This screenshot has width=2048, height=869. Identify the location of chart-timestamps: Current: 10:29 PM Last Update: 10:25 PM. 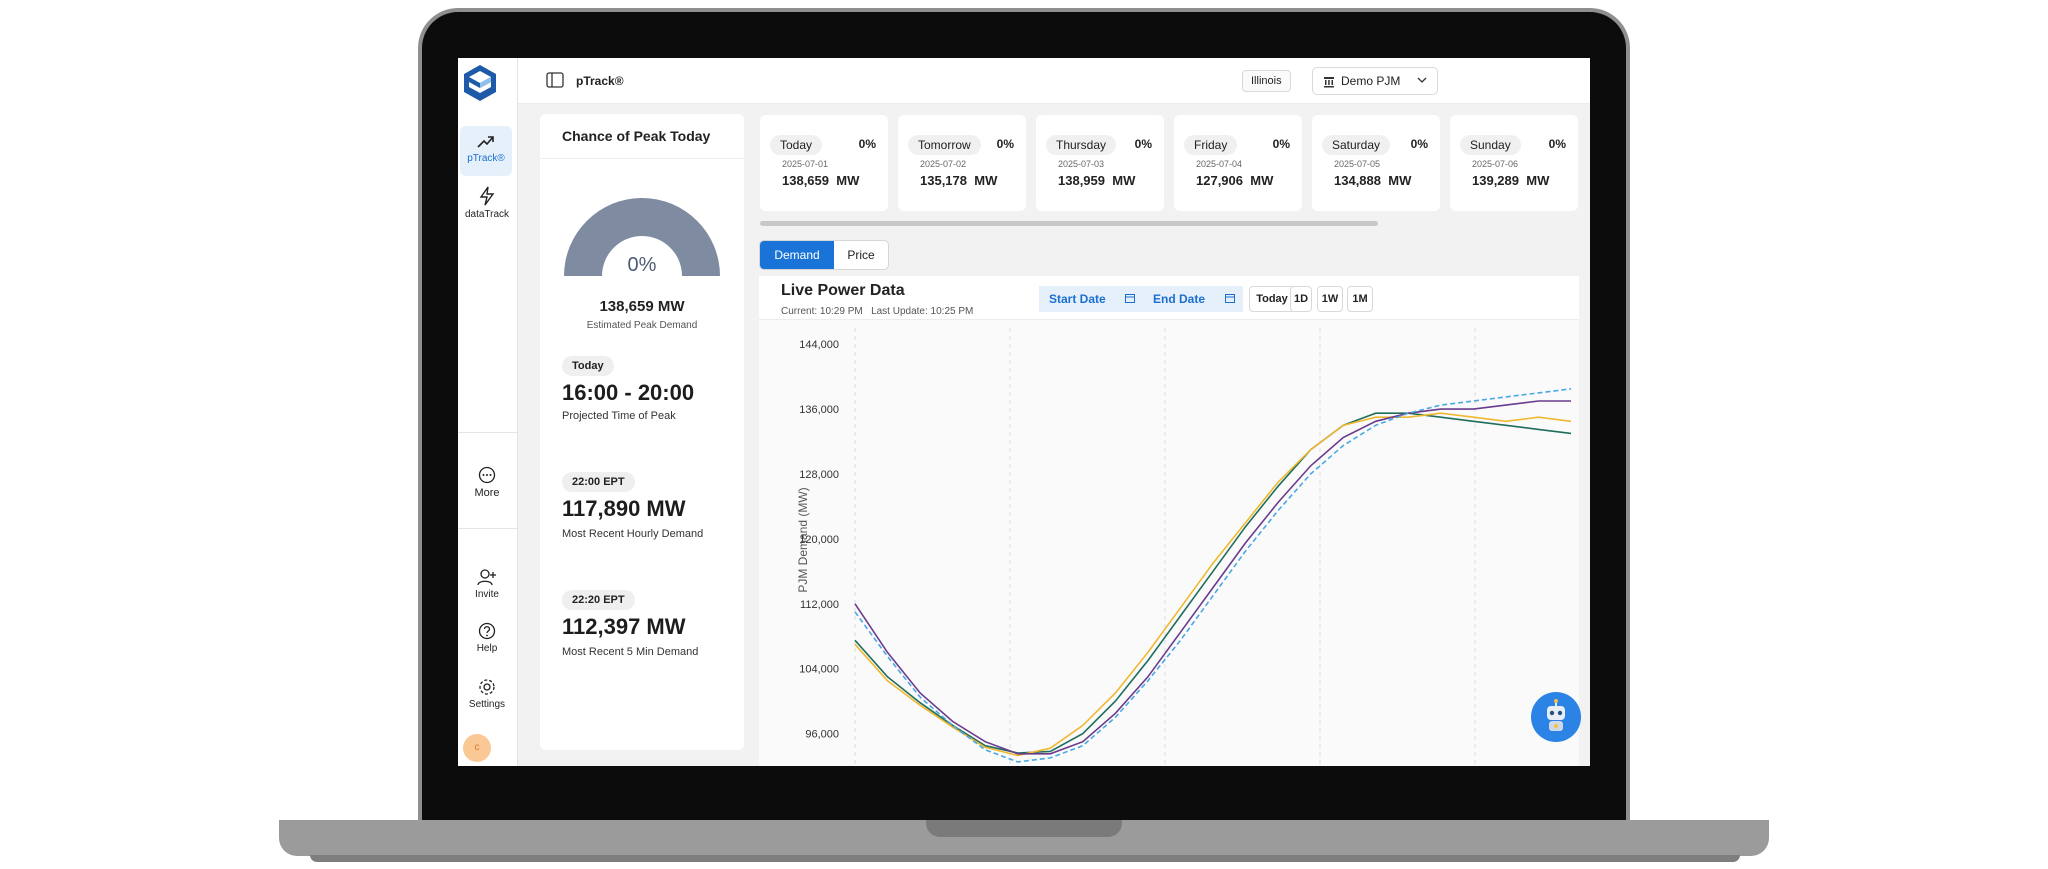
(877, 311).